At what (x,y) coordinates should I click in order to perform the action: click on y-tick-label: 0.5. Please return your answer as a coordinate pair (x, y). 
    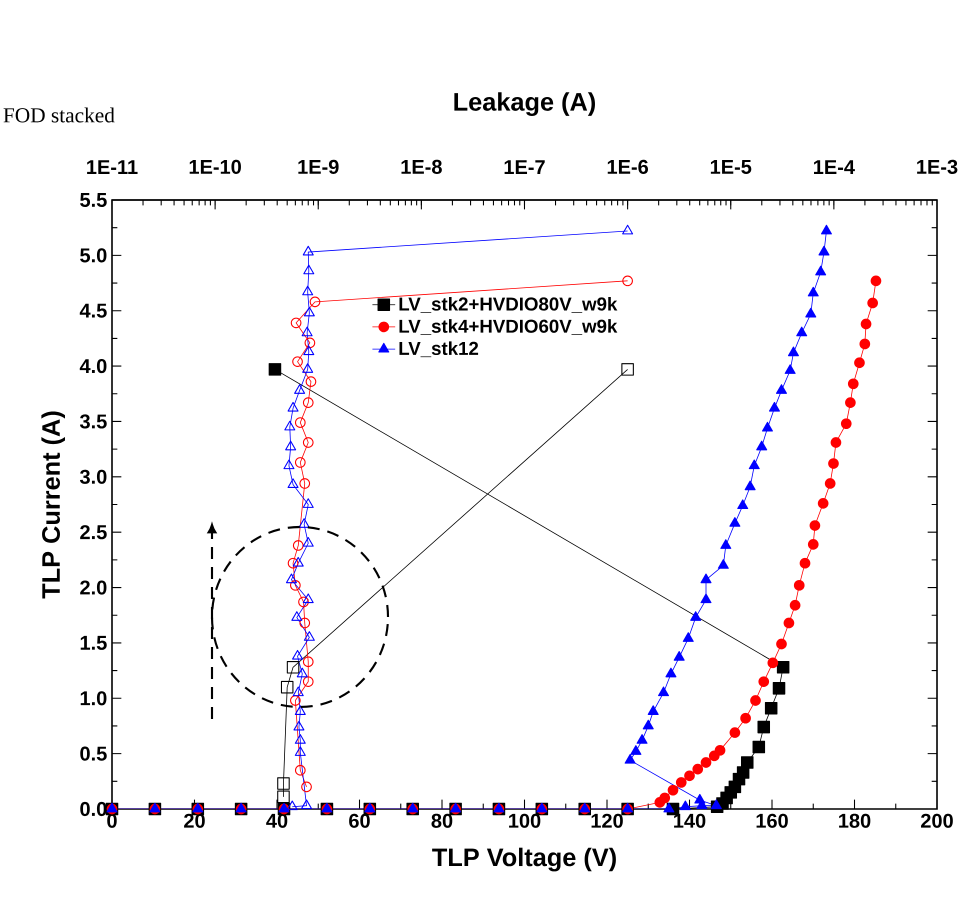
    Looking at the image, I should click on (93, 753).